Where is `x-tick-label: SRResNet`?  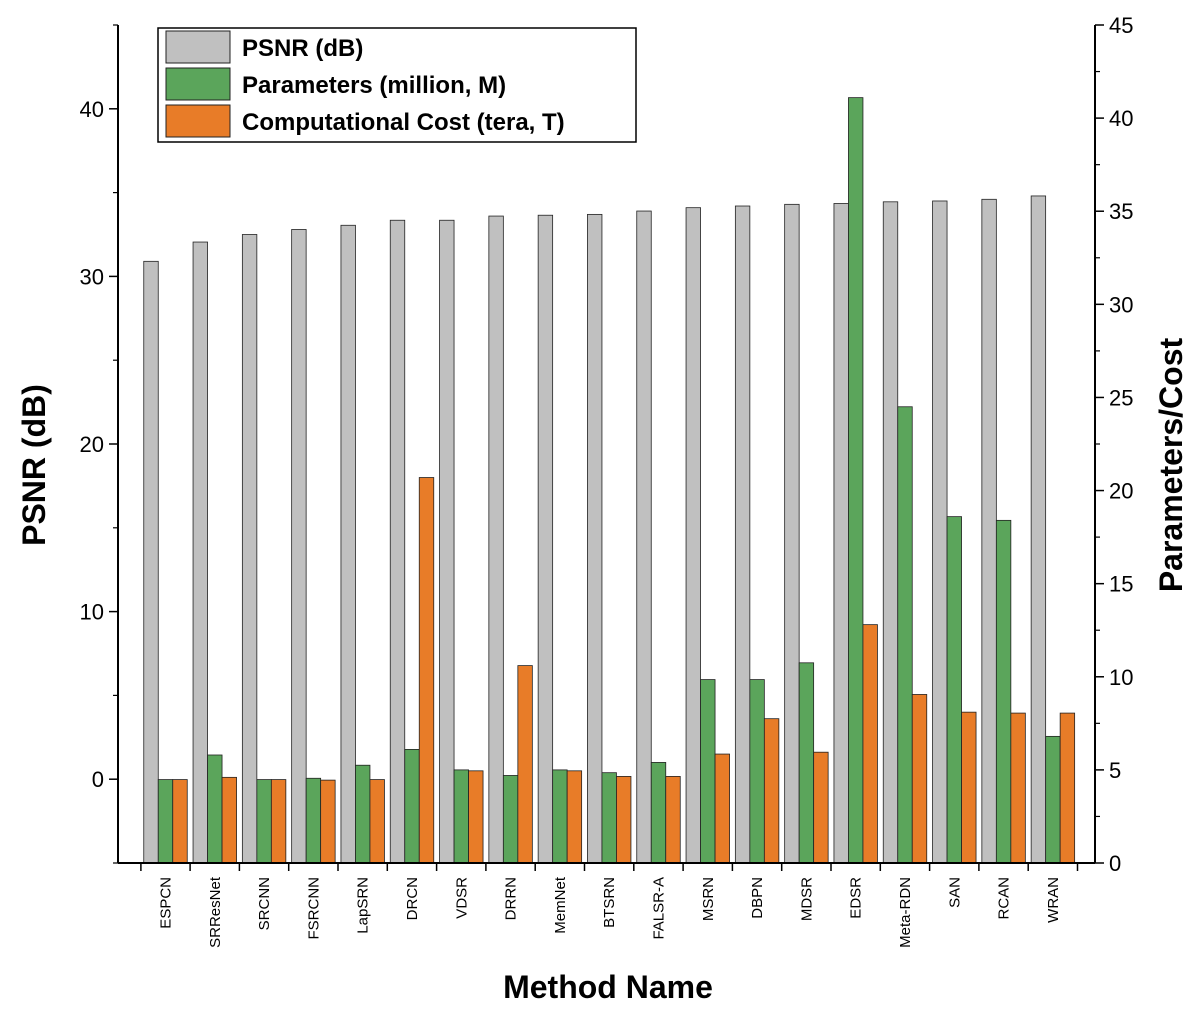
x-tick-label: SRResNet is located at coordinates (215, 912).